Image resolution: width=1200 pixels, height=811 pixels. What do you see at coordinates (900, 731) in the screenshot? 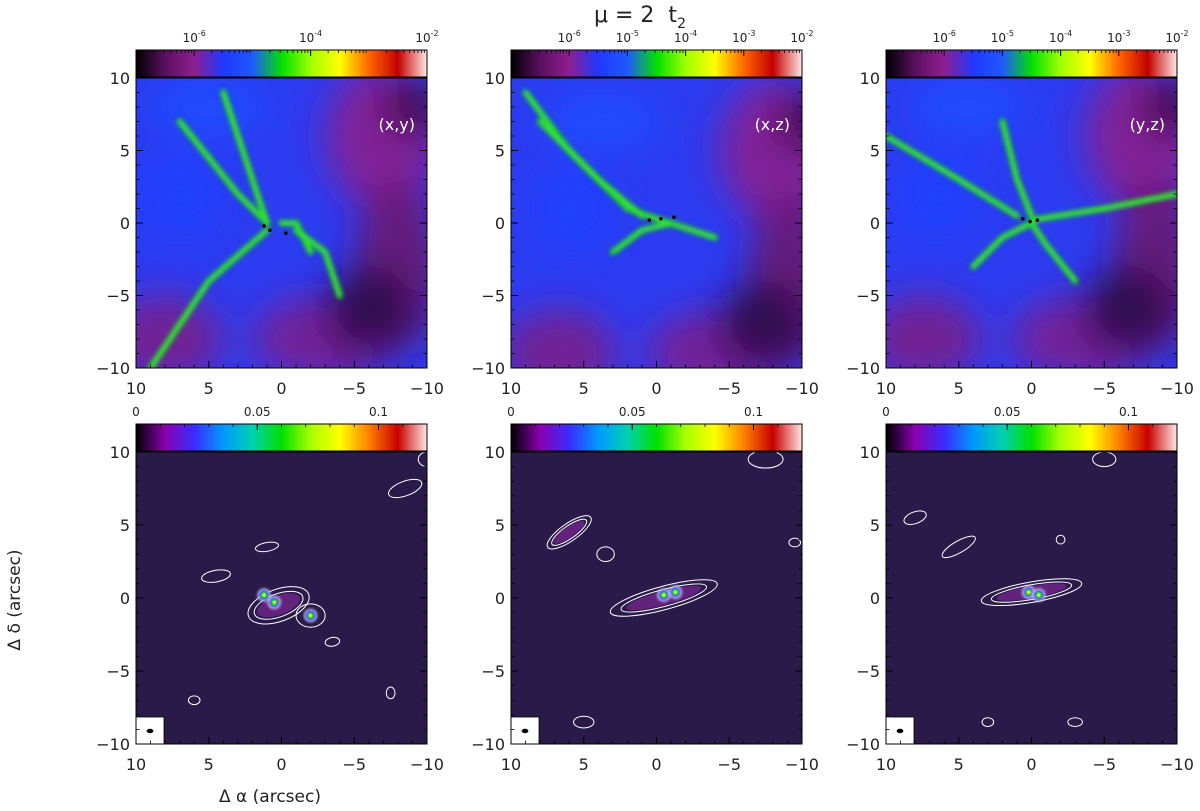
I see `beam-ellipse` at bounding box center [900, 731].